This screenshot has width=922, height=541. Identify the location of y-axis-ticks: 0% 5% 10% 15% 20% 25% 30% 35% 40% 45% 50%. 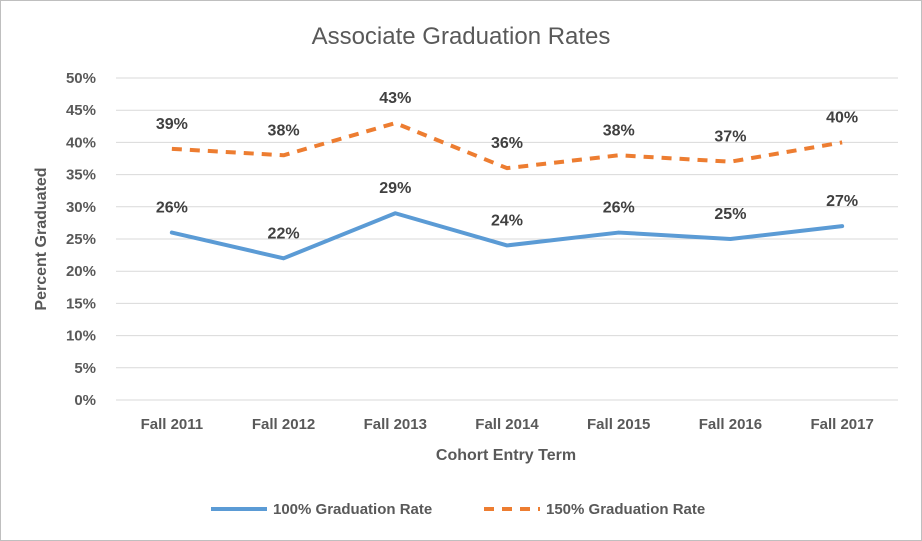
(81, 239).